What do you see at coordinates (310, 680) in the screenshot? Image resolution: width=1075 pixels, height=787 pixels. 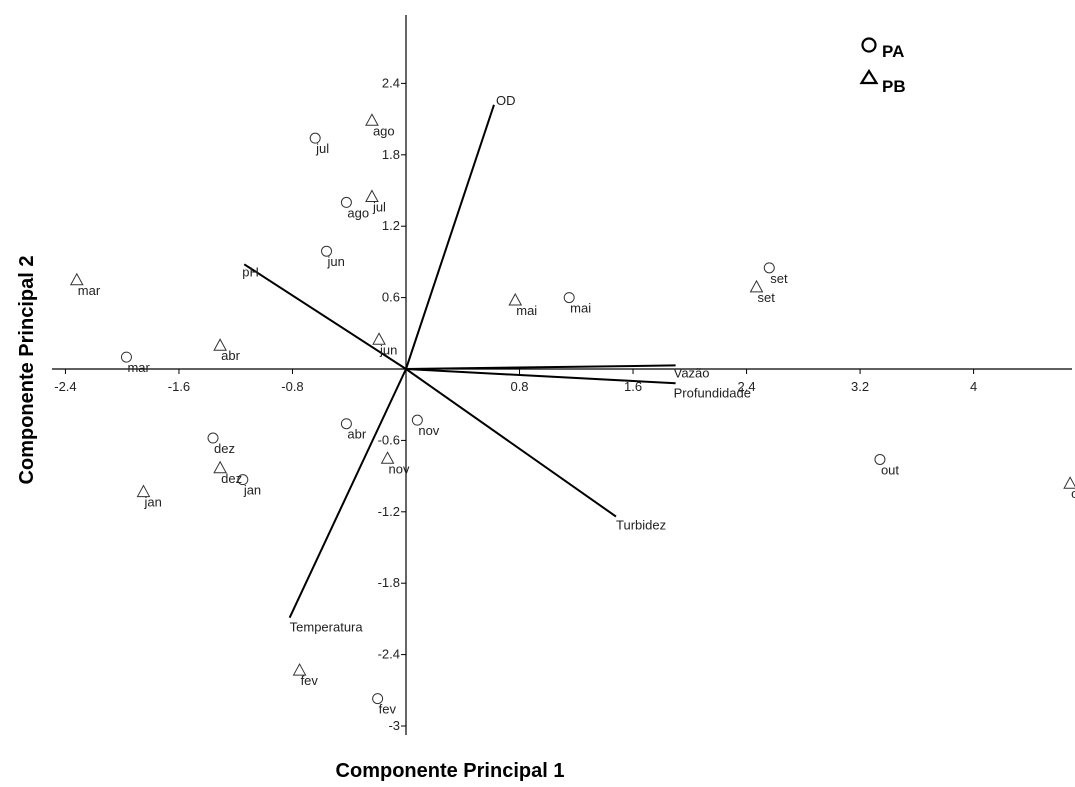 I see `point-label-pb-fev: fev` at bounding box center [310, 680].